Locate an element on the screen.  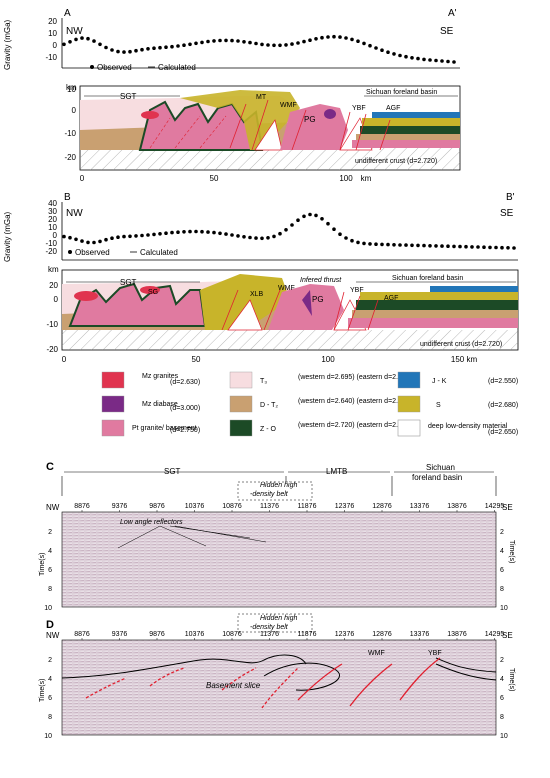
cdp-label: 9376 is located at coordinates (120, 634).